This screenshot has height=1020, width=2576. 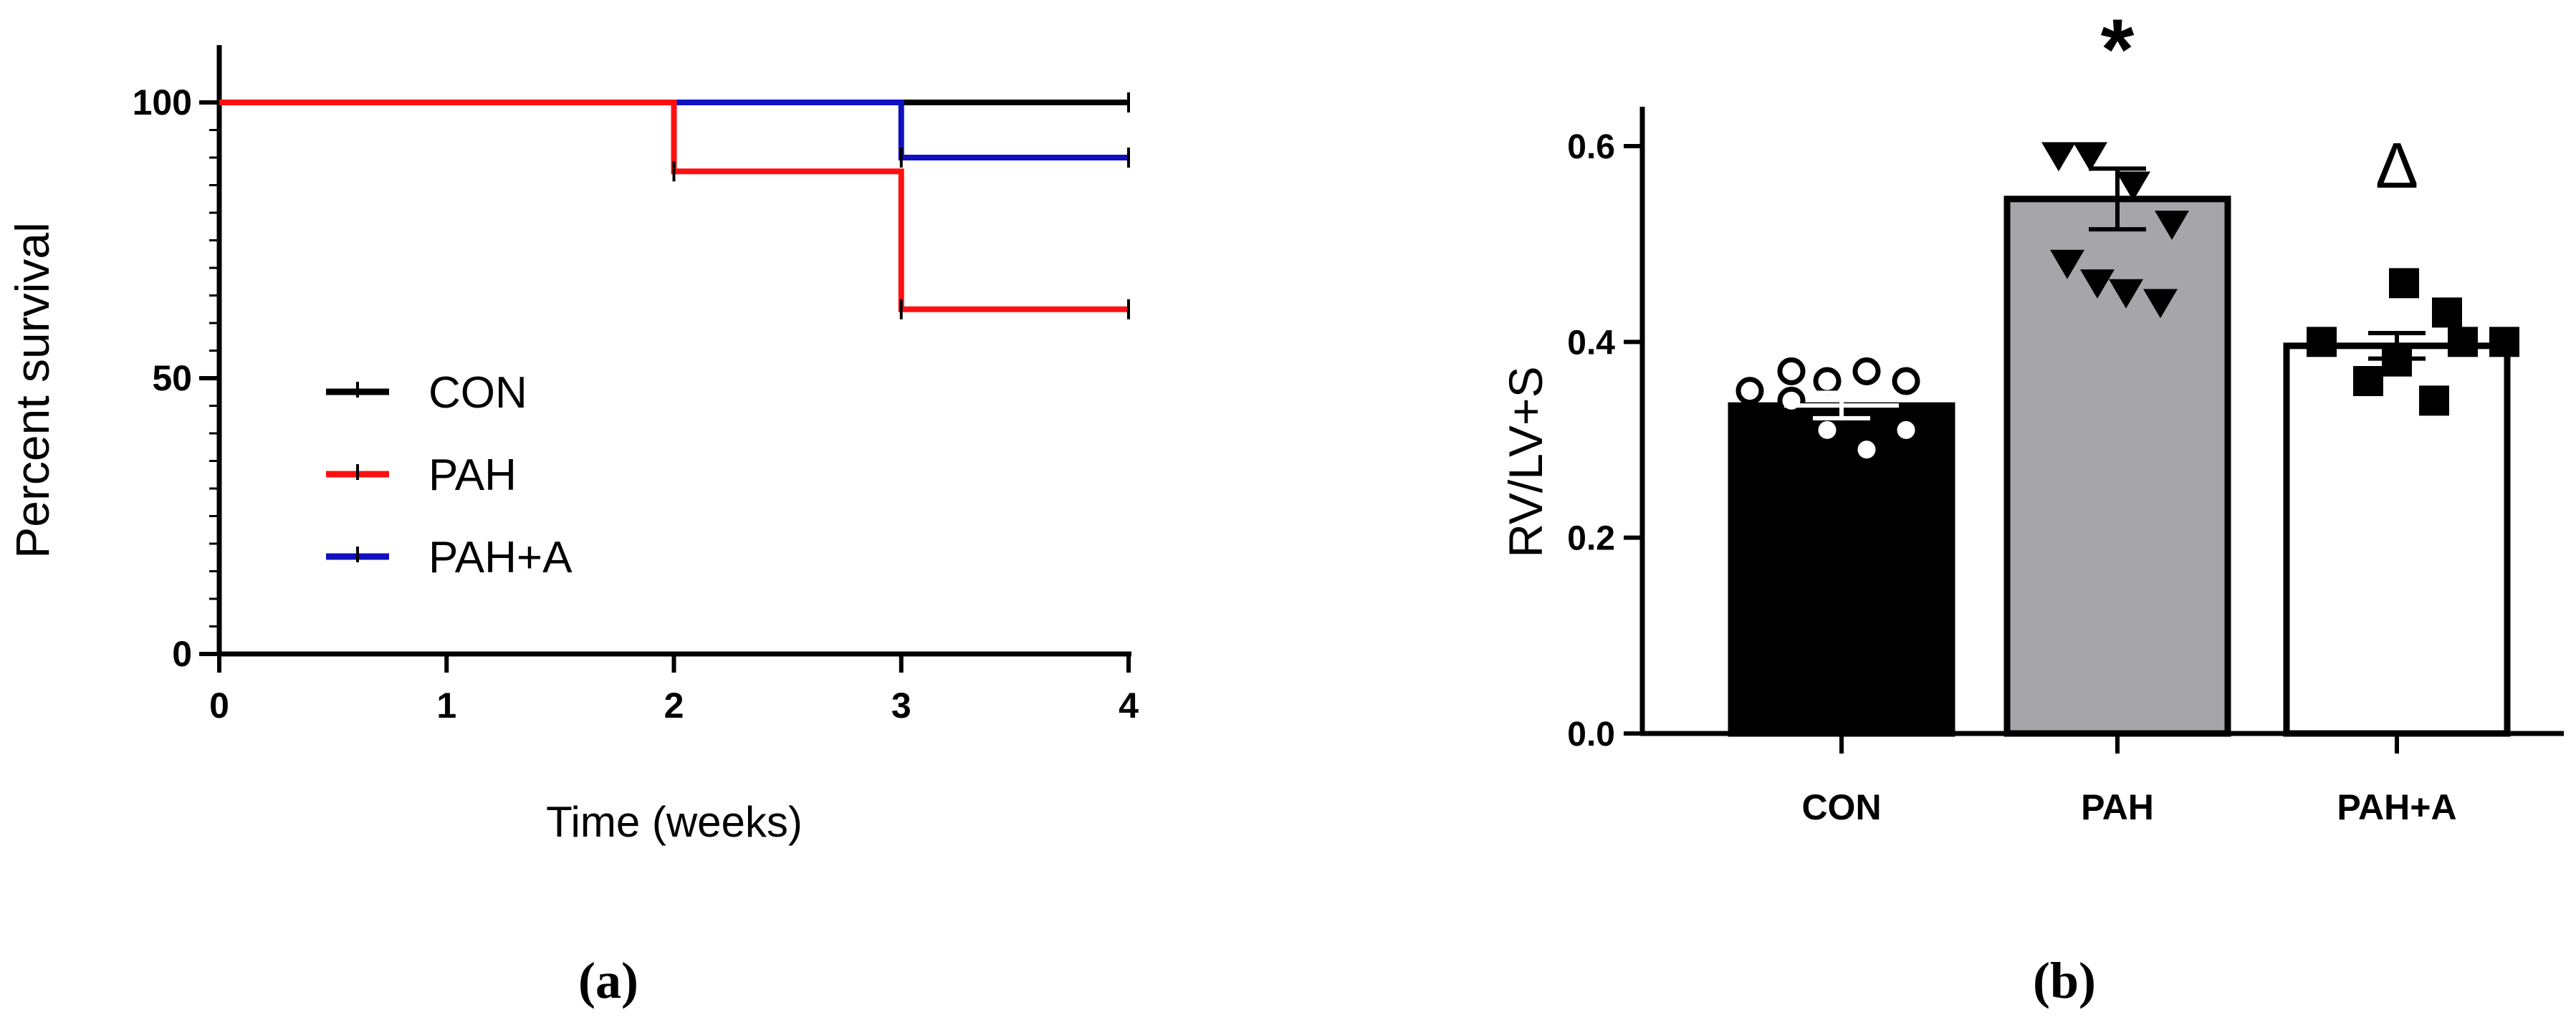 What do you see at coordinates (2117, 807) in the screenshot?
I see `rv-ratio-x-tick-label: PAH` at bounding box center [2117, 807].